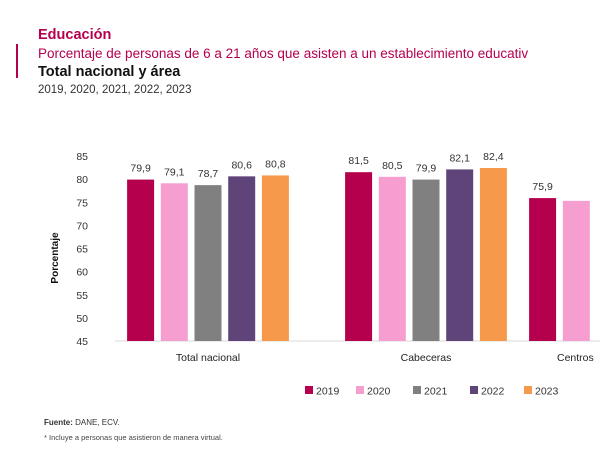 The height and width of the screenshot is (455, 600). Describe the element at coordinates (96, 422) in the screenshot. I see `source-text: DANE, ECV.` at that location.